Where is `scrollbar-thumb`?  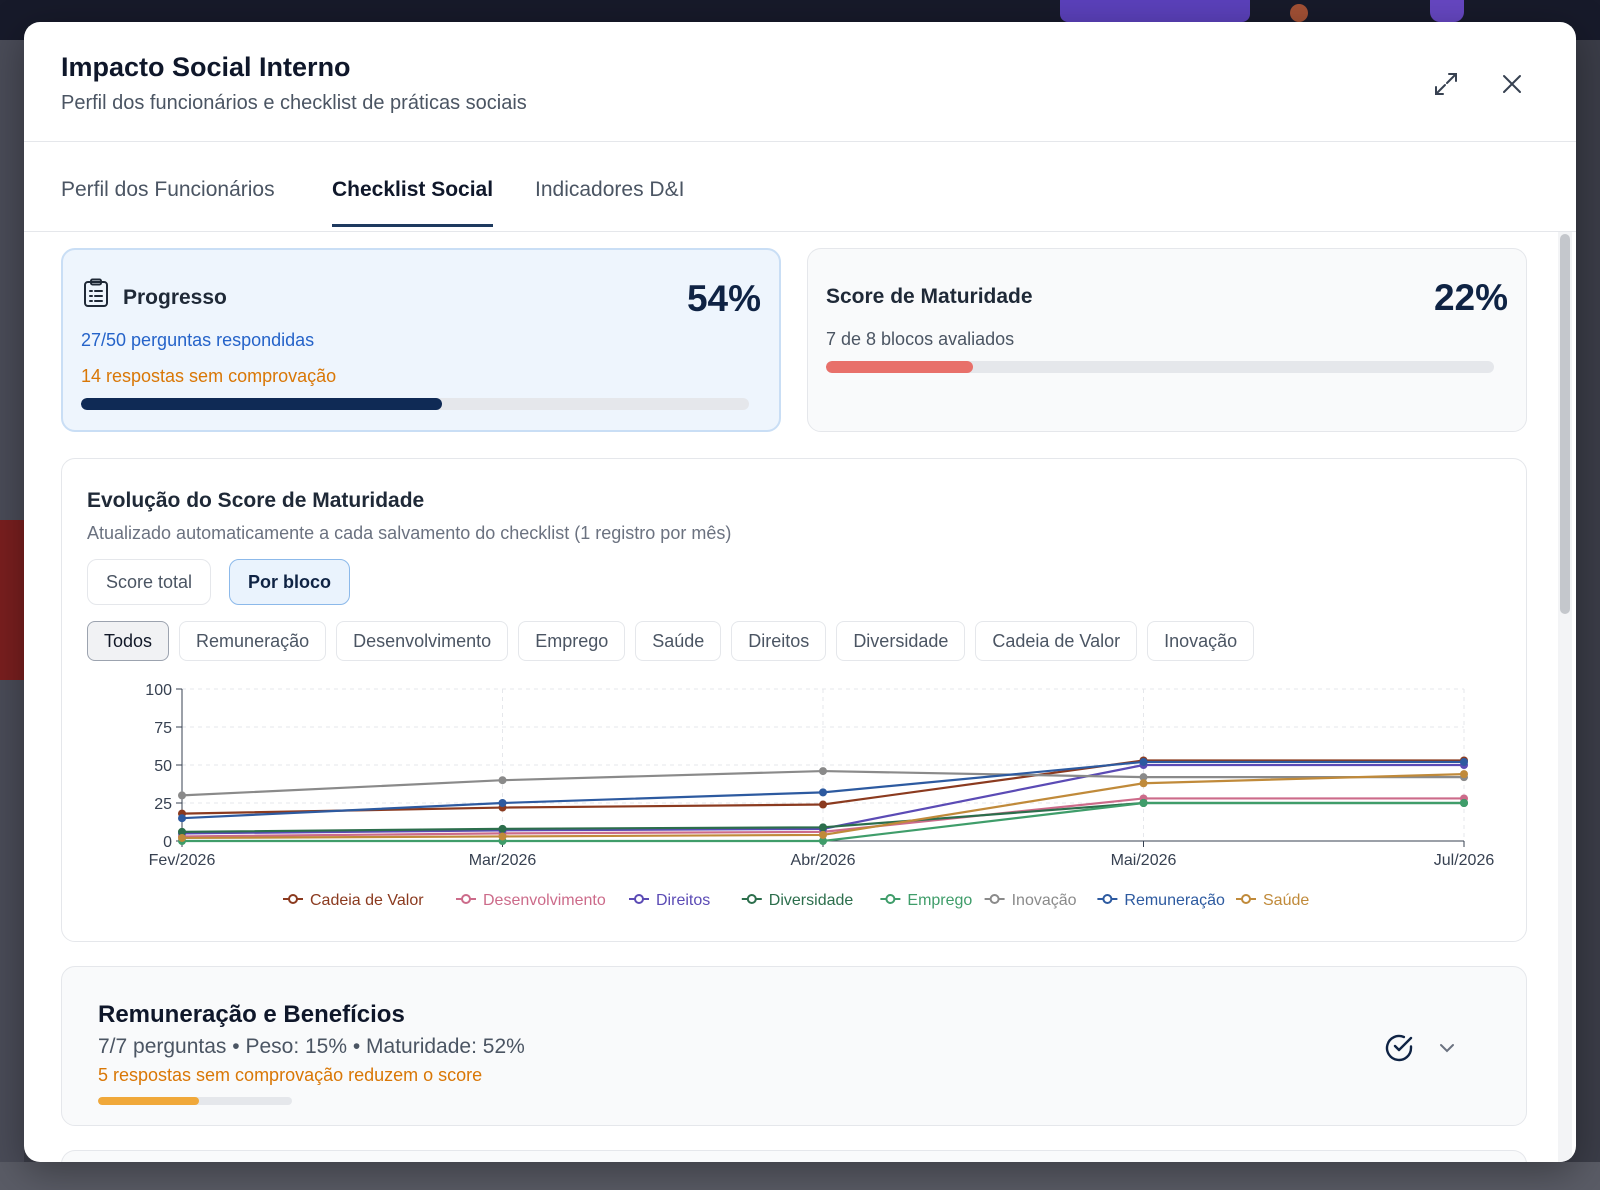
scrollbar-thumb is located at coordinates (1565, 424).